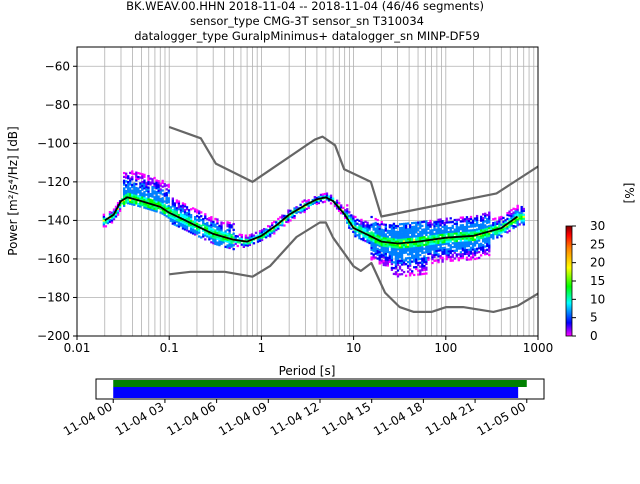 Image resolution: width=640 pixels, height=484 pixels. What do you see at coordinates (594, 336) in the screenshot?
I see `colorbar-tick-label: 0` at bounding box center [594, 336].